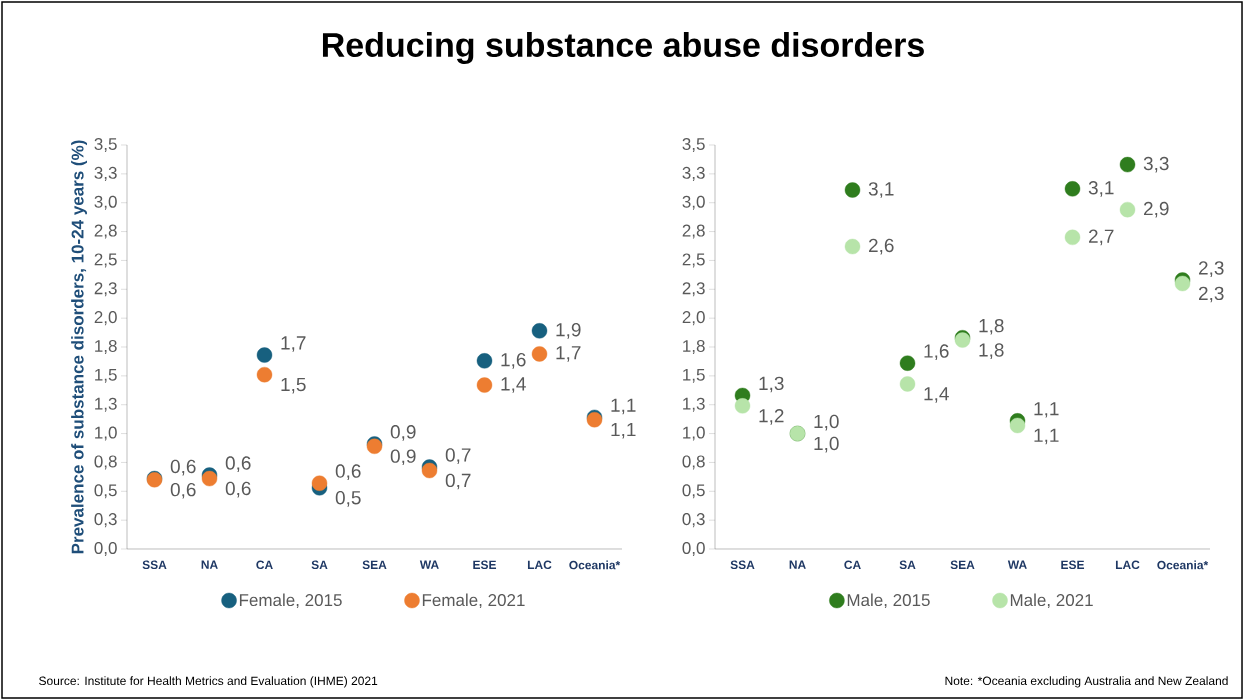 This screenshot has width=1246, height=699. What do you see at coordinates (771, 417) in the screenshot?
I see `data-label: 1,2` at bounding box center [771, 417].